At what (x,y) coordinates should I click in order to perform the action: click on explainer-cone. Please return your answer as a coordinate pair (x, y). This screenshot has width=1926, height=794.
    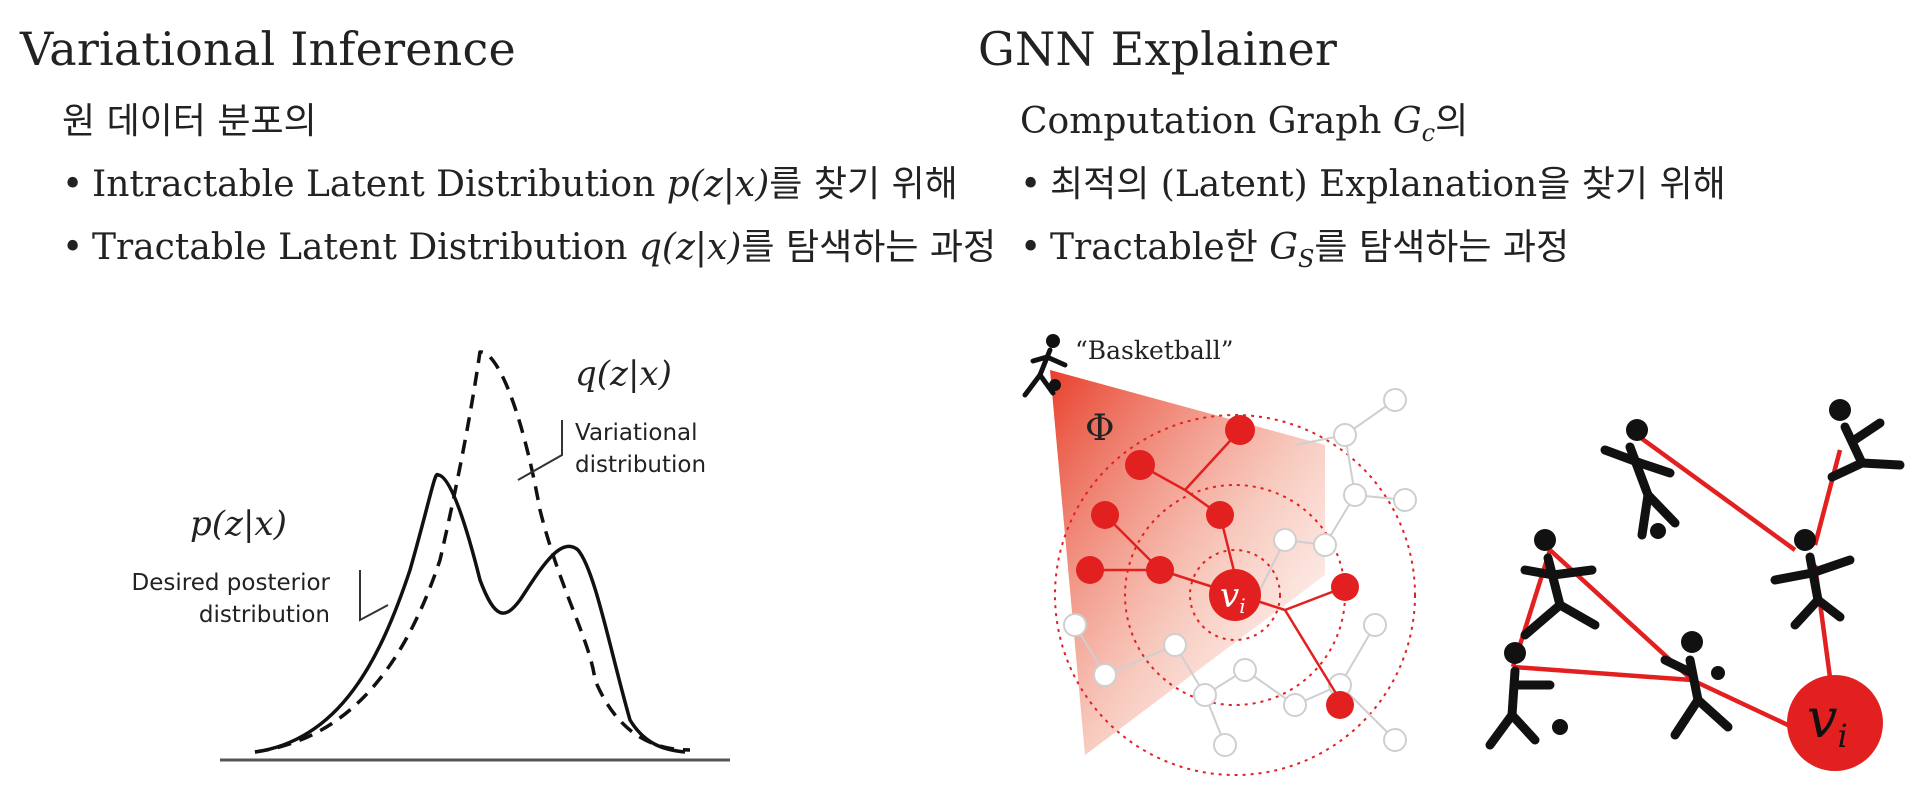
    Looking at the image, I should click on (1187, 562).